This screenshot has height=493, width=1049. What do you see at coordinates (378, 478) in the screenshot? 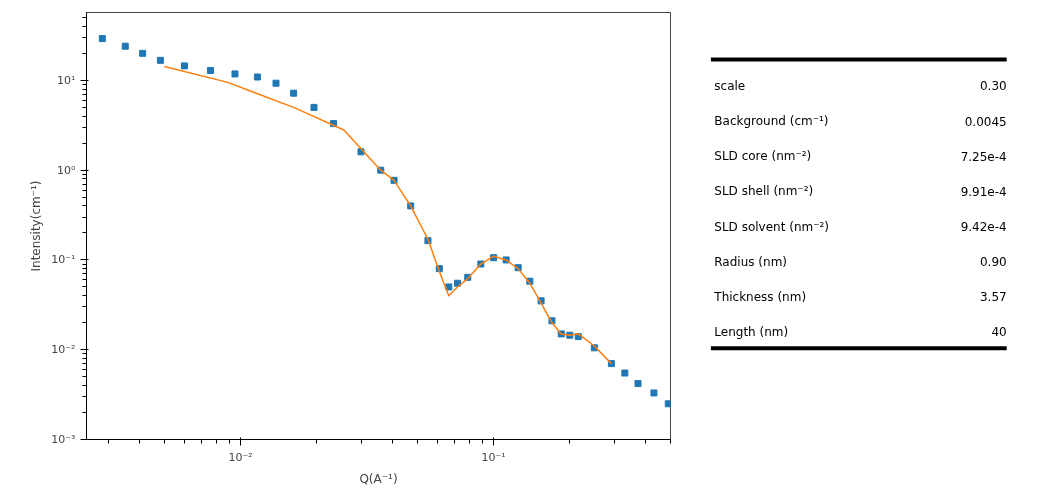
I see `x-axis-title: Q(A⁻¹)` at bounding box center [378, 478].